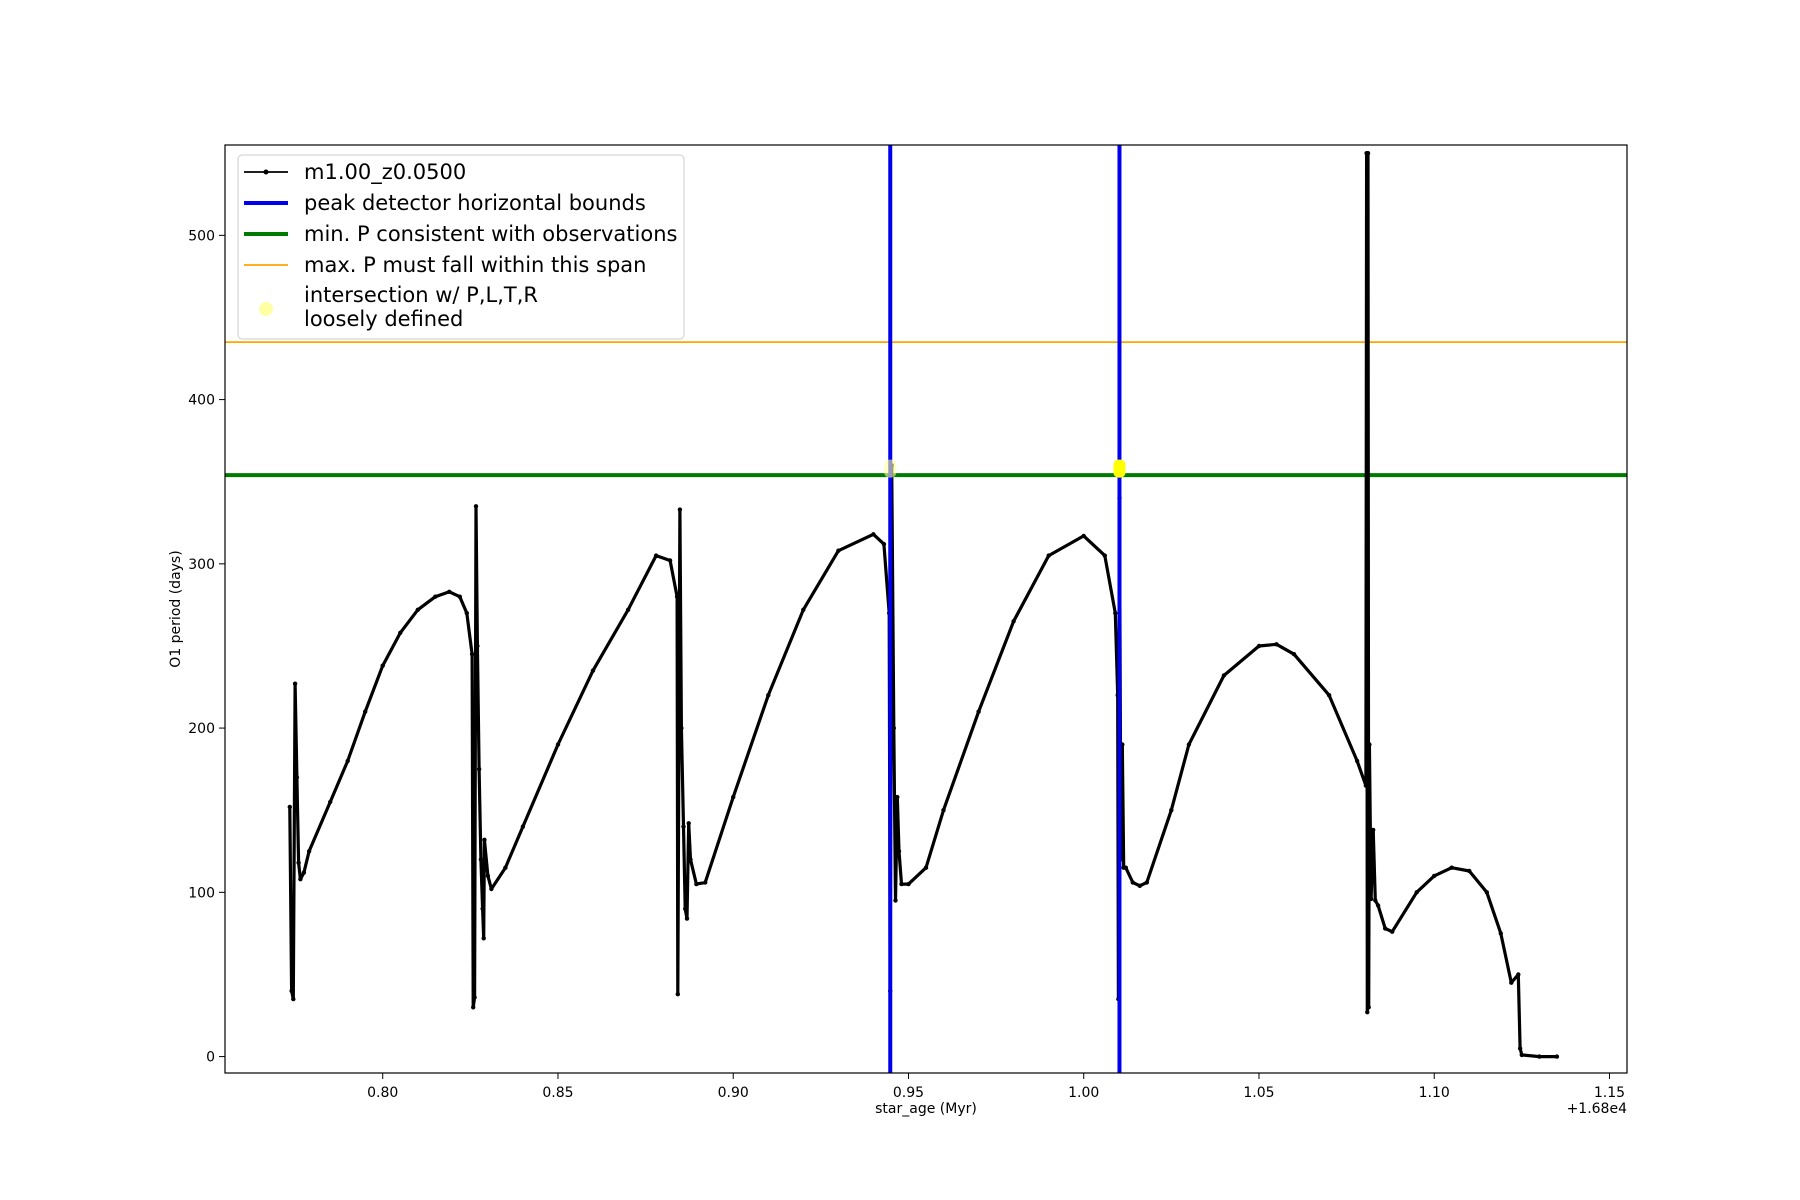 Image resolution: width=1800 pixels, height=1200 pixels. What do you see at coordinates (733, 1093) in the screenshot?
I see `x-tick-label: 0.90` at bounding box center [733, 1093].